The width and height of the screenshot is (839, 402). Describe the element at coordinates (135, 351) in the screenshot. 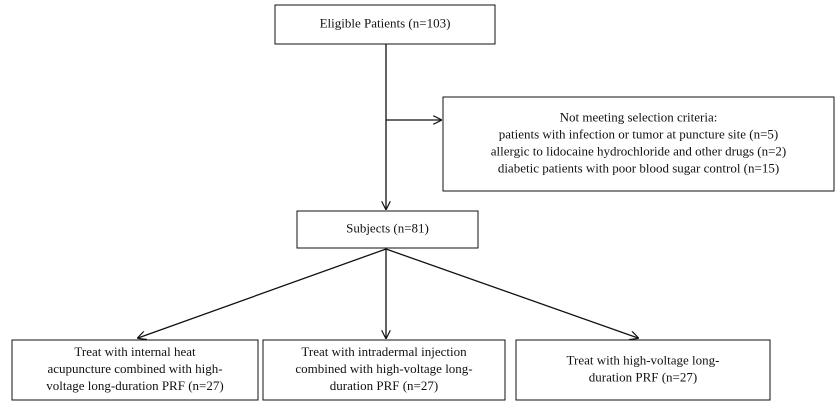

I see `node-text: Treat with internal heat` at that location.